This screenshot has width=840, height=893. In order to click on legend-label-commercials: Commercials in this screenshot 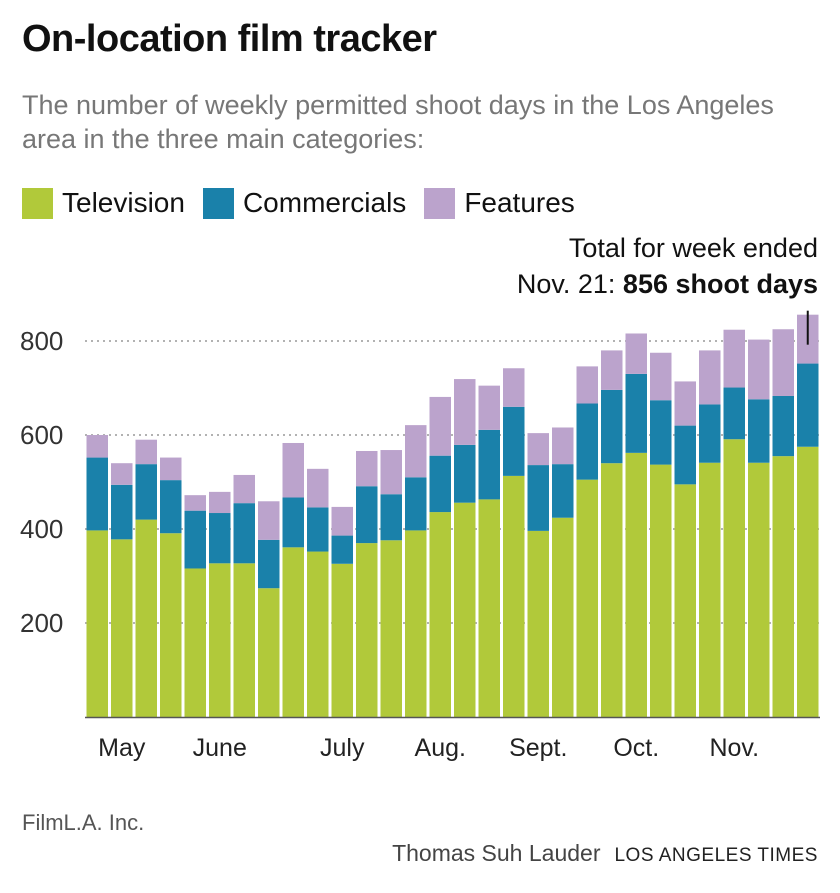, I will do `click(324, 202)`.